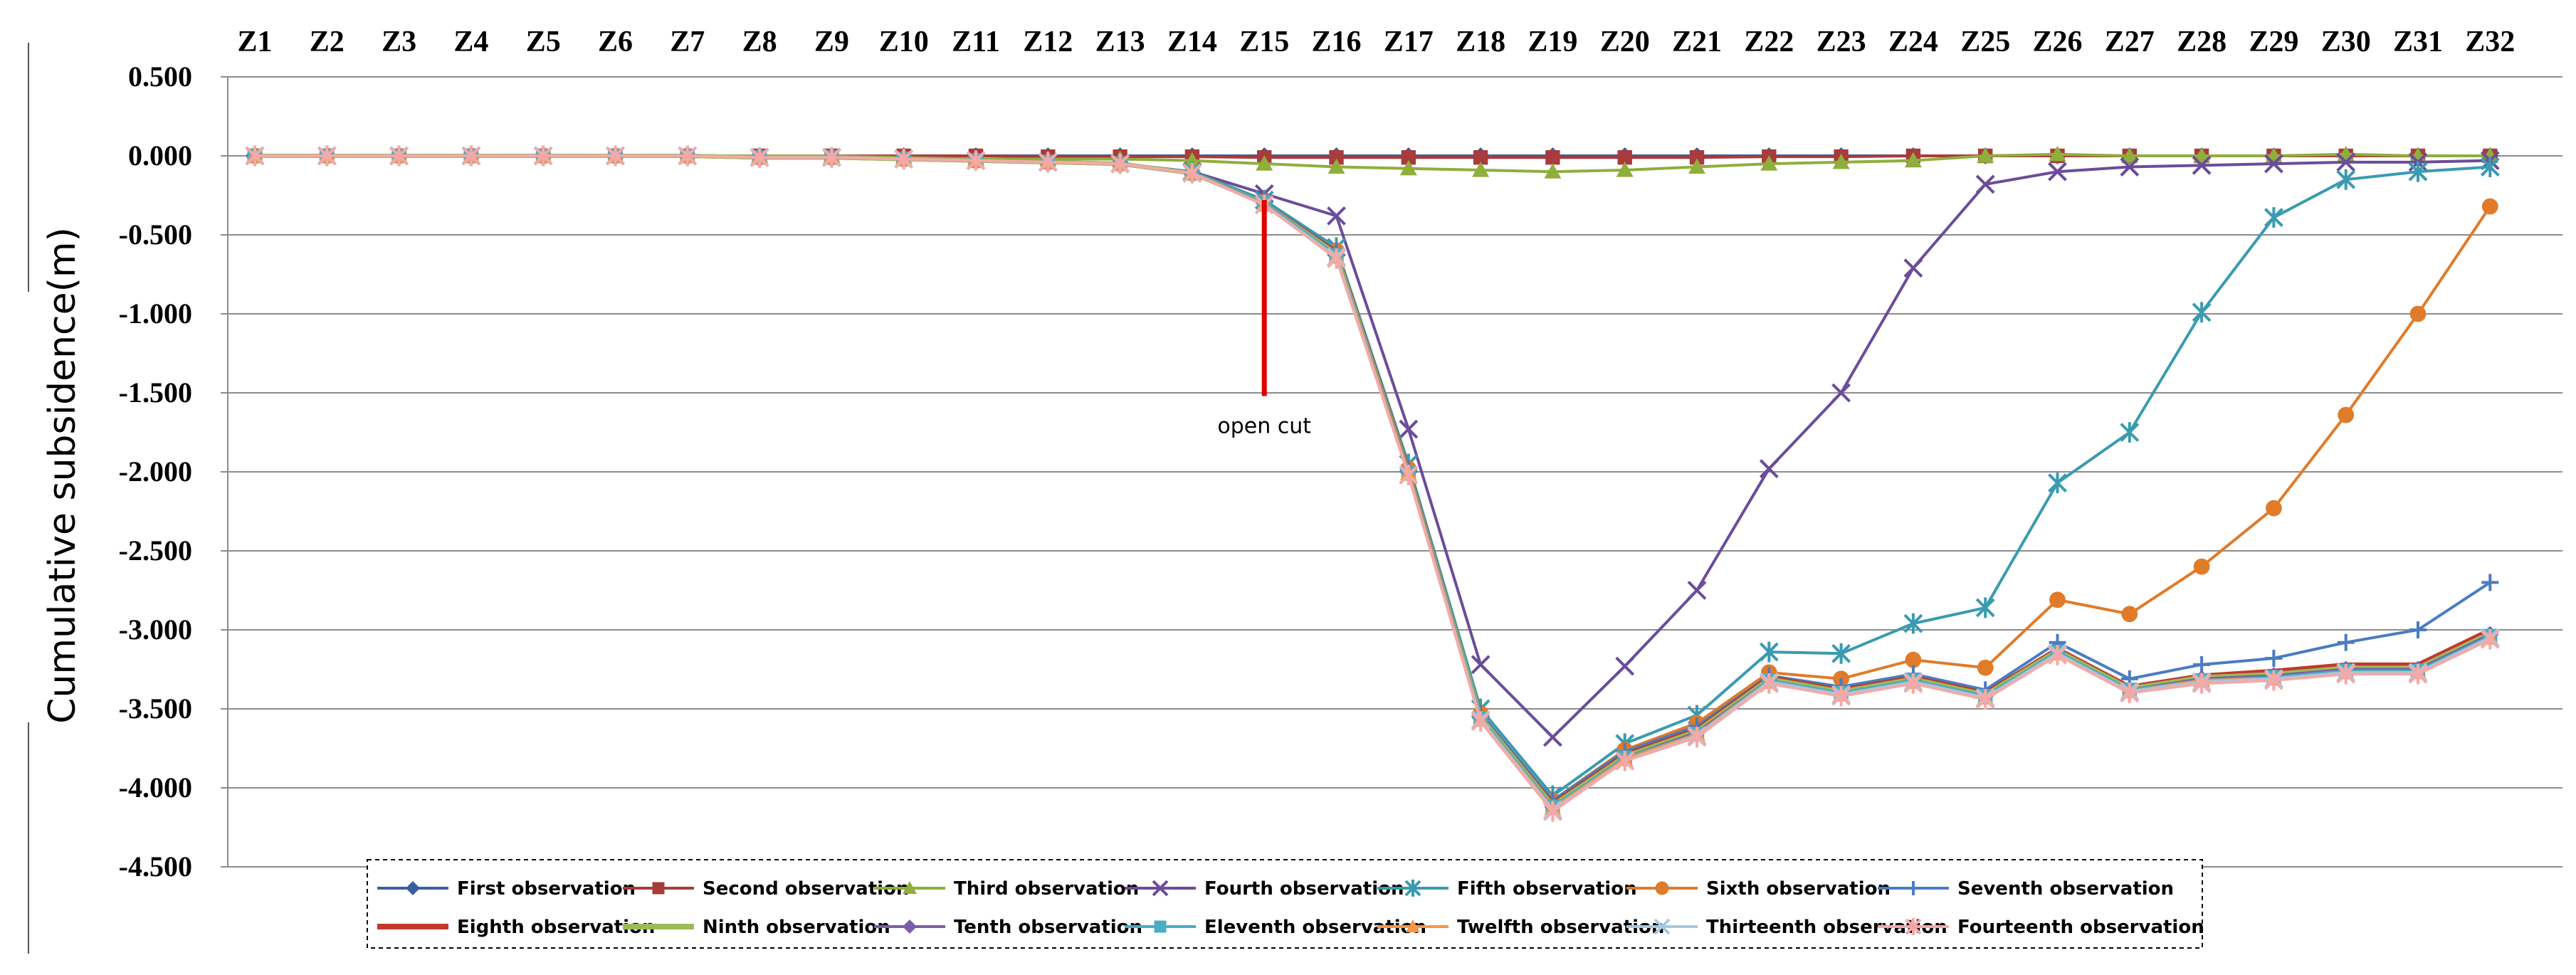 The width and height of the screenshot is (2576, 975). I want to click on x-tick-label: Z27, so click(2130, 42).